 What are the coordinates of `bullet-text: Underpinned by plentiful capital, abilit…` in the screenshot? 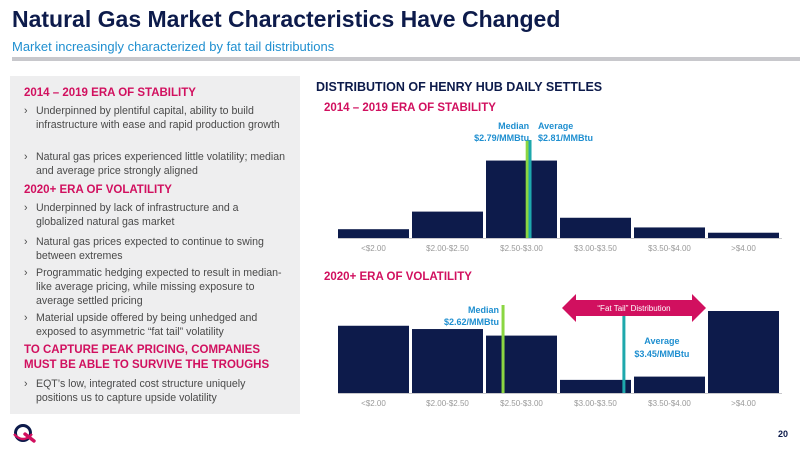 It's located at (158, 118).